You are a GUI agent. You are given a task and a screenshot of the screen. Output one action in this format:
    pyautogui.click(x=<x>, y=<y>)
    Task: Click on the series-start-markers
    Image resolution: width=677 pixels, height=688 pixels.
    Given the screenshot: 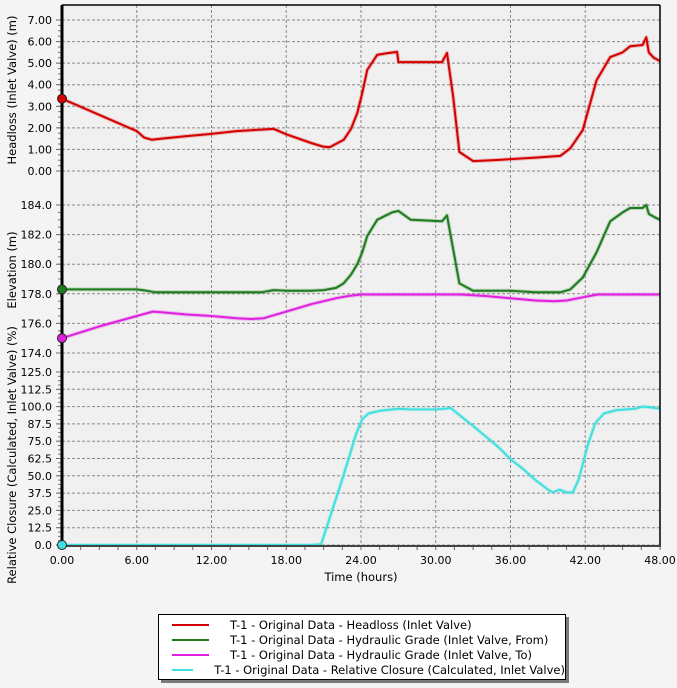 What is the action you would take?
    pyautogui.click(x=62, y=321)
    